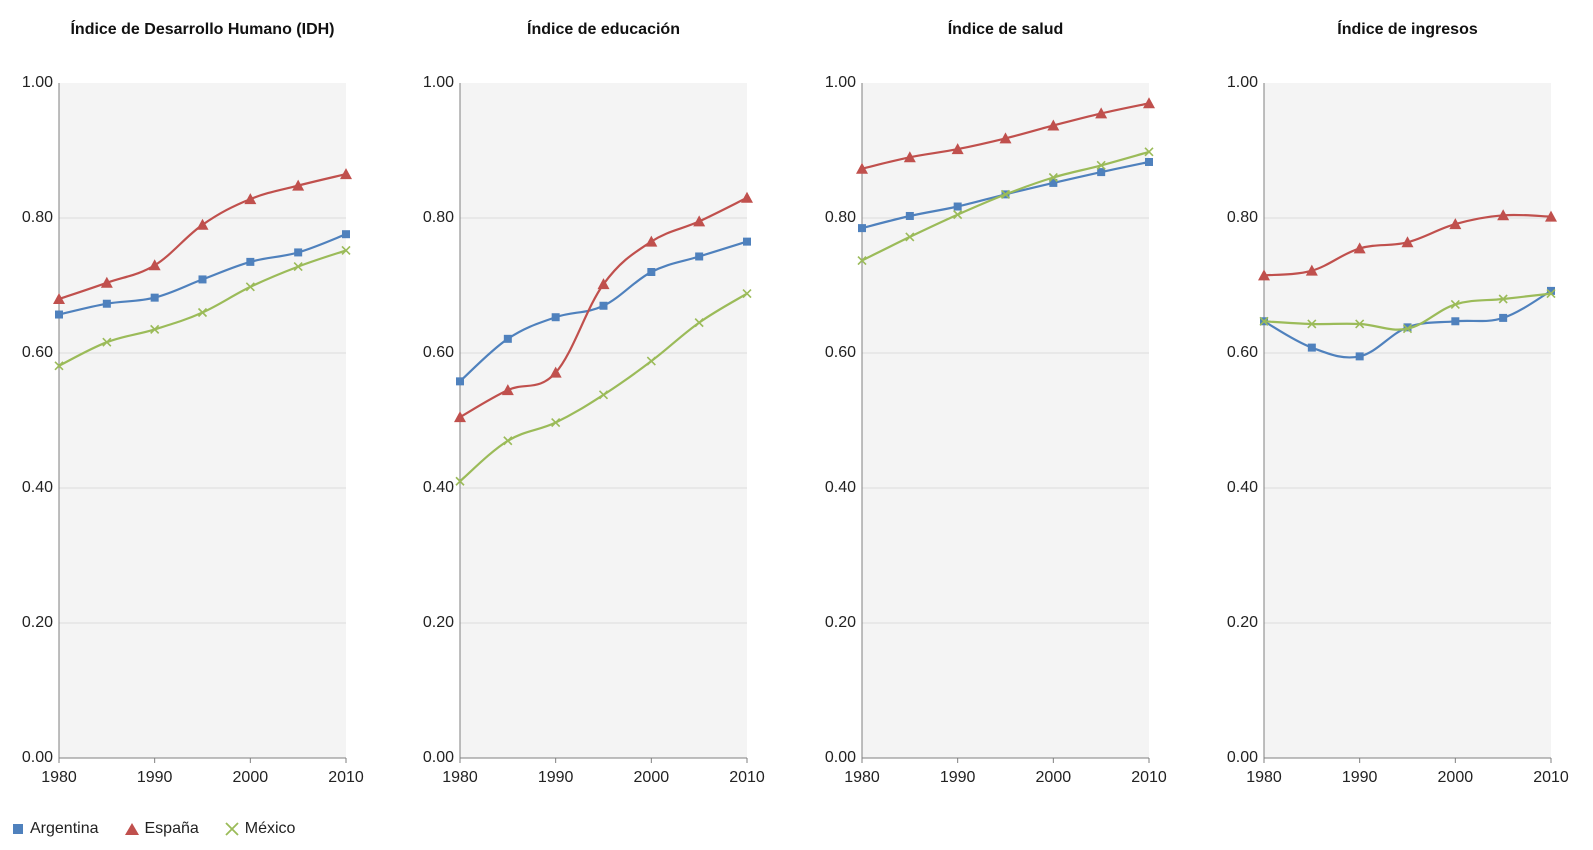  Describe the element at coordinates (171, 828) in the screenshot. I see `legend-label-espana: España` at that location.